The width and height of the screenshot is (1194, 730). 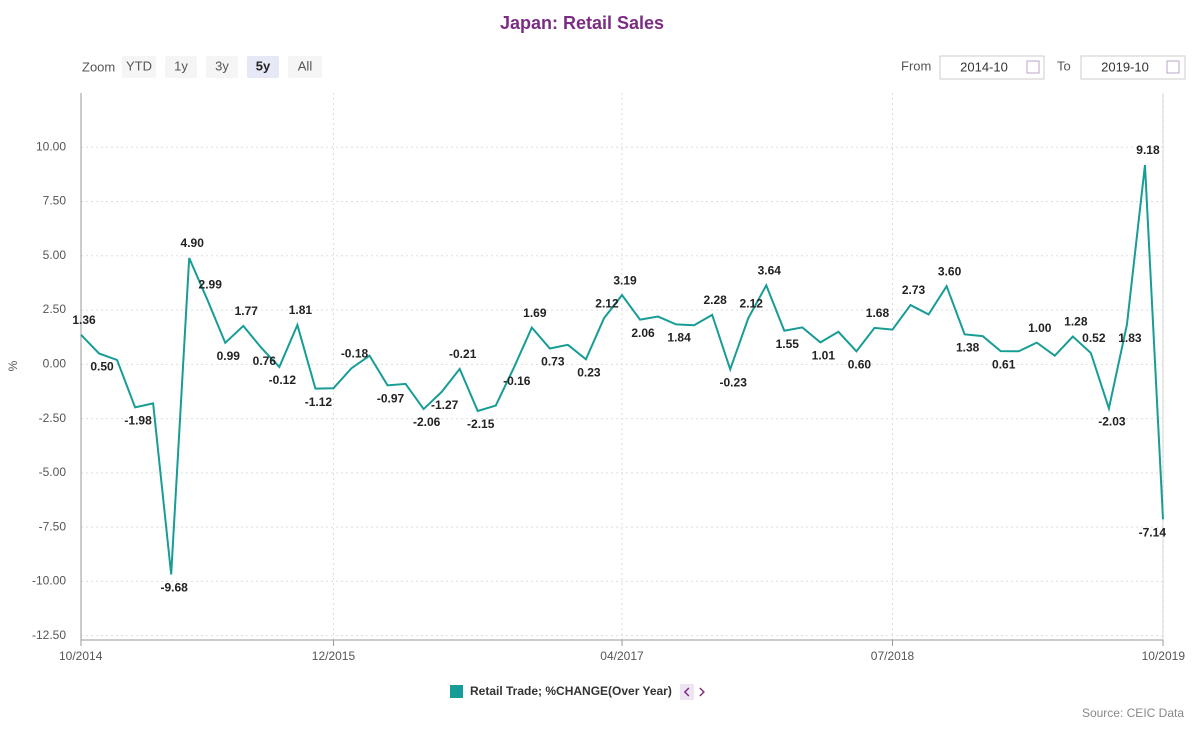 What do you see at coordinates (734, 382) in the screenshot?
I see `data-label: -0.23` at bounding box center [734, 382].